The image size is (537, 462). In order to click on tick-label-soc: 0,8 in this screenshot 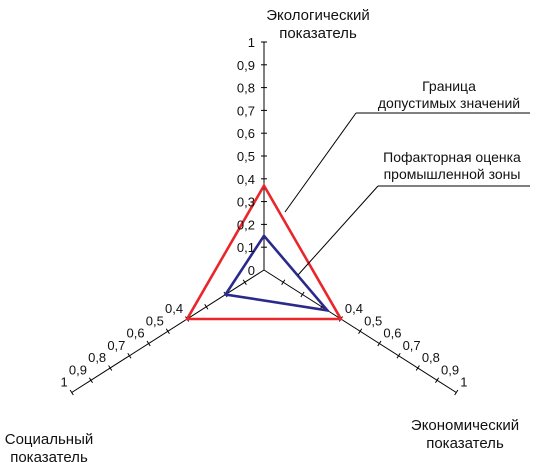, I will do `click(97, 357)`.